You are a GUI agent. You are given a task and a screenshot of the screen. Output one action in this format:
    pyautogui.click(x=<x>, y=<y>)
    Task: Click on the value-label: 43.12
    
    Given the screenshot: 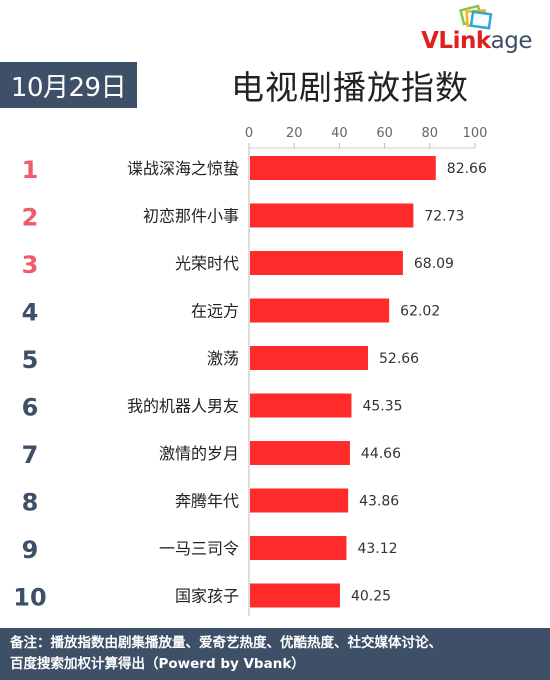 What is the action you would take?
    pyautogui.click(x=377, y=549)
    